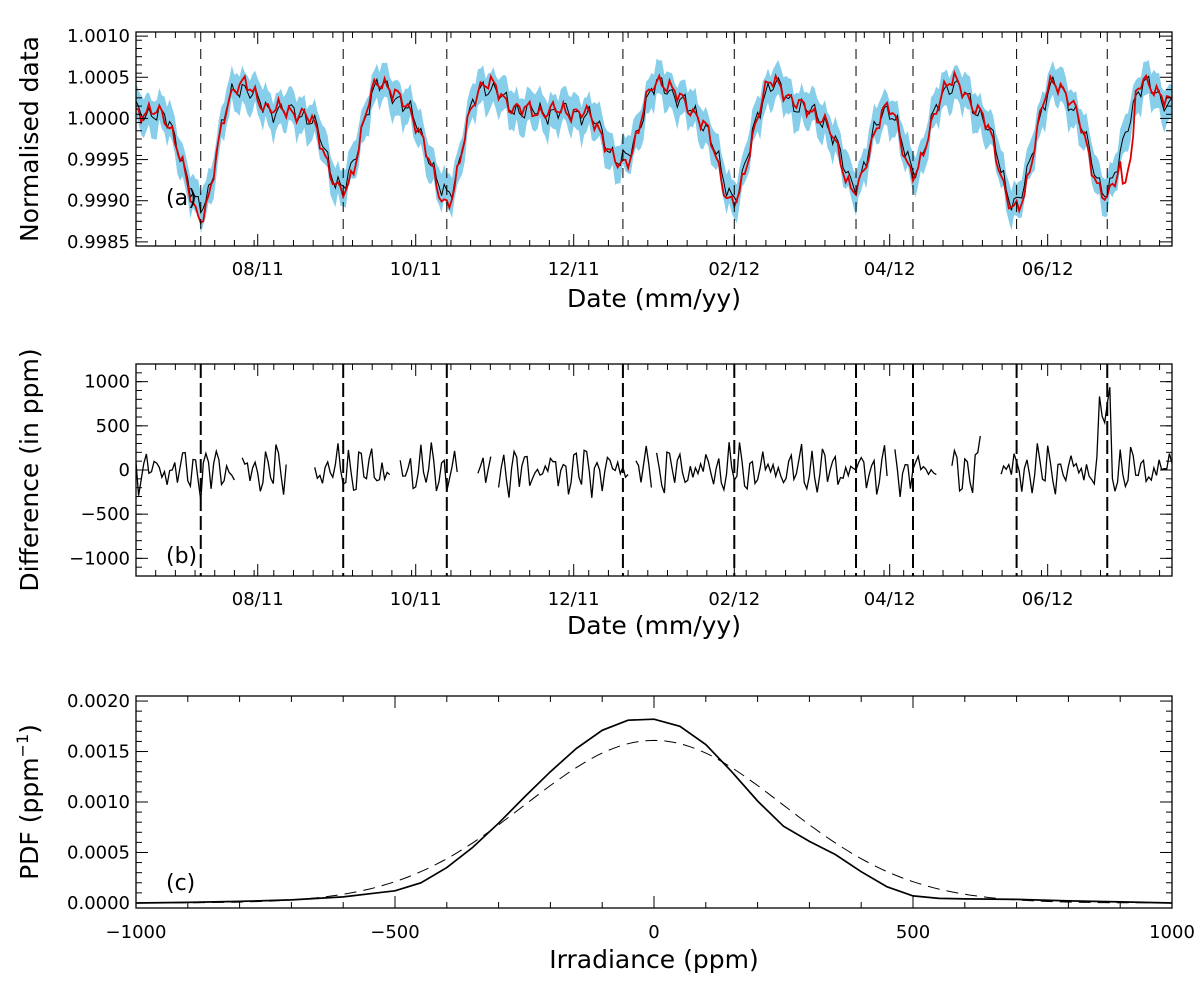 The width and height of the screenshot is (1200, 985). Describe the element at coordinates (113, 426) in the screenshot. I see `ytick-label-b-1: 500` at that location.